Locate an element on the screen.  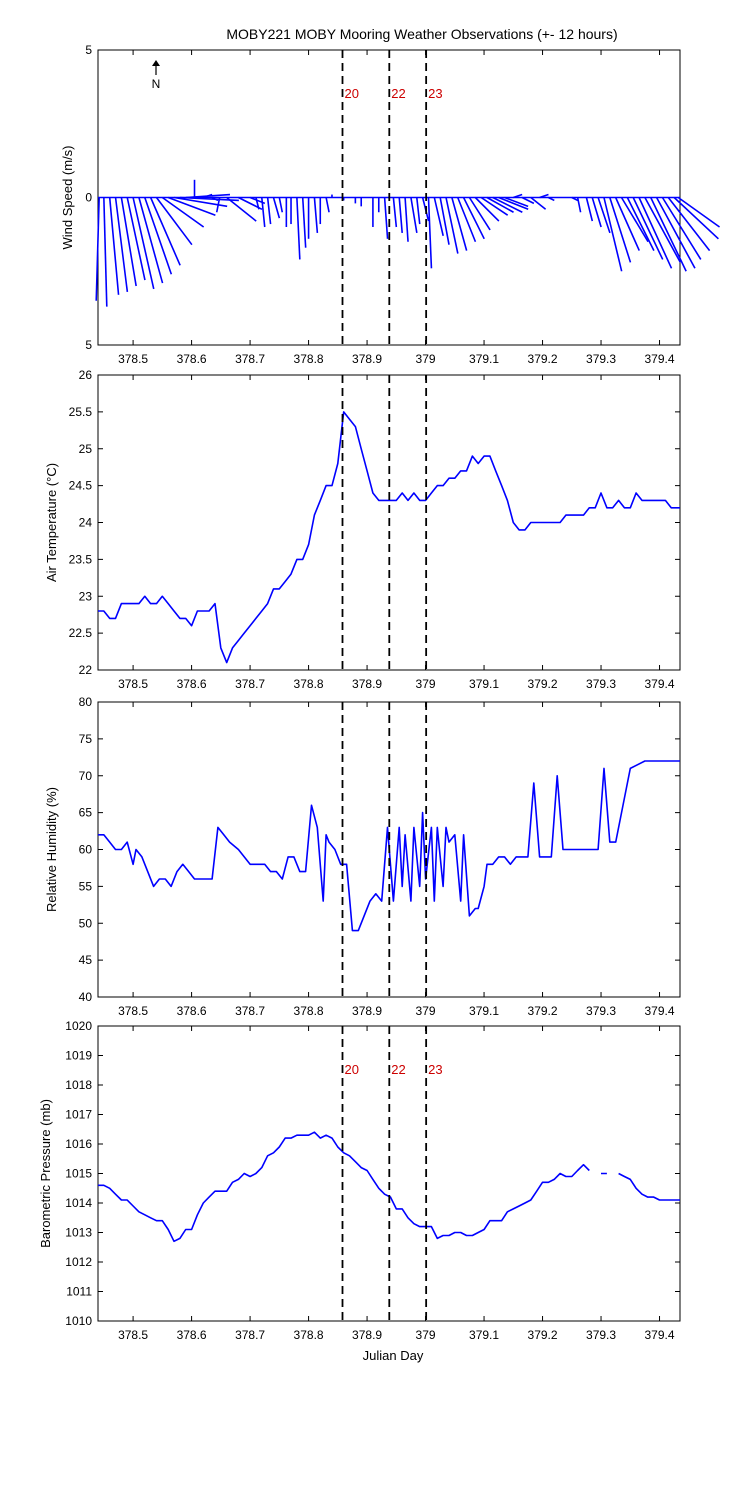
y-tick-label: 25 is located at coordinates (86, 449).